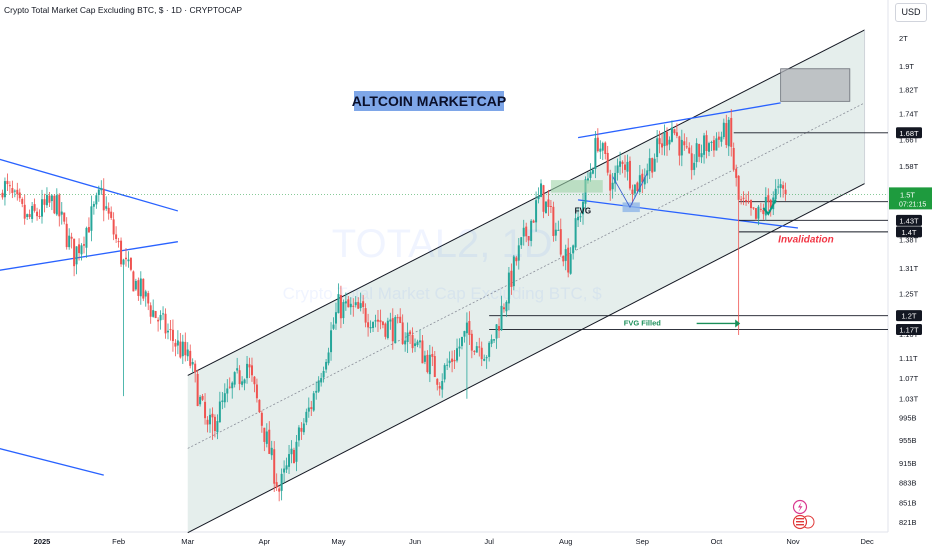  Describe the element at coordinates (89, 185) in the screenshot. I see `triangle-upper-line` at that location.